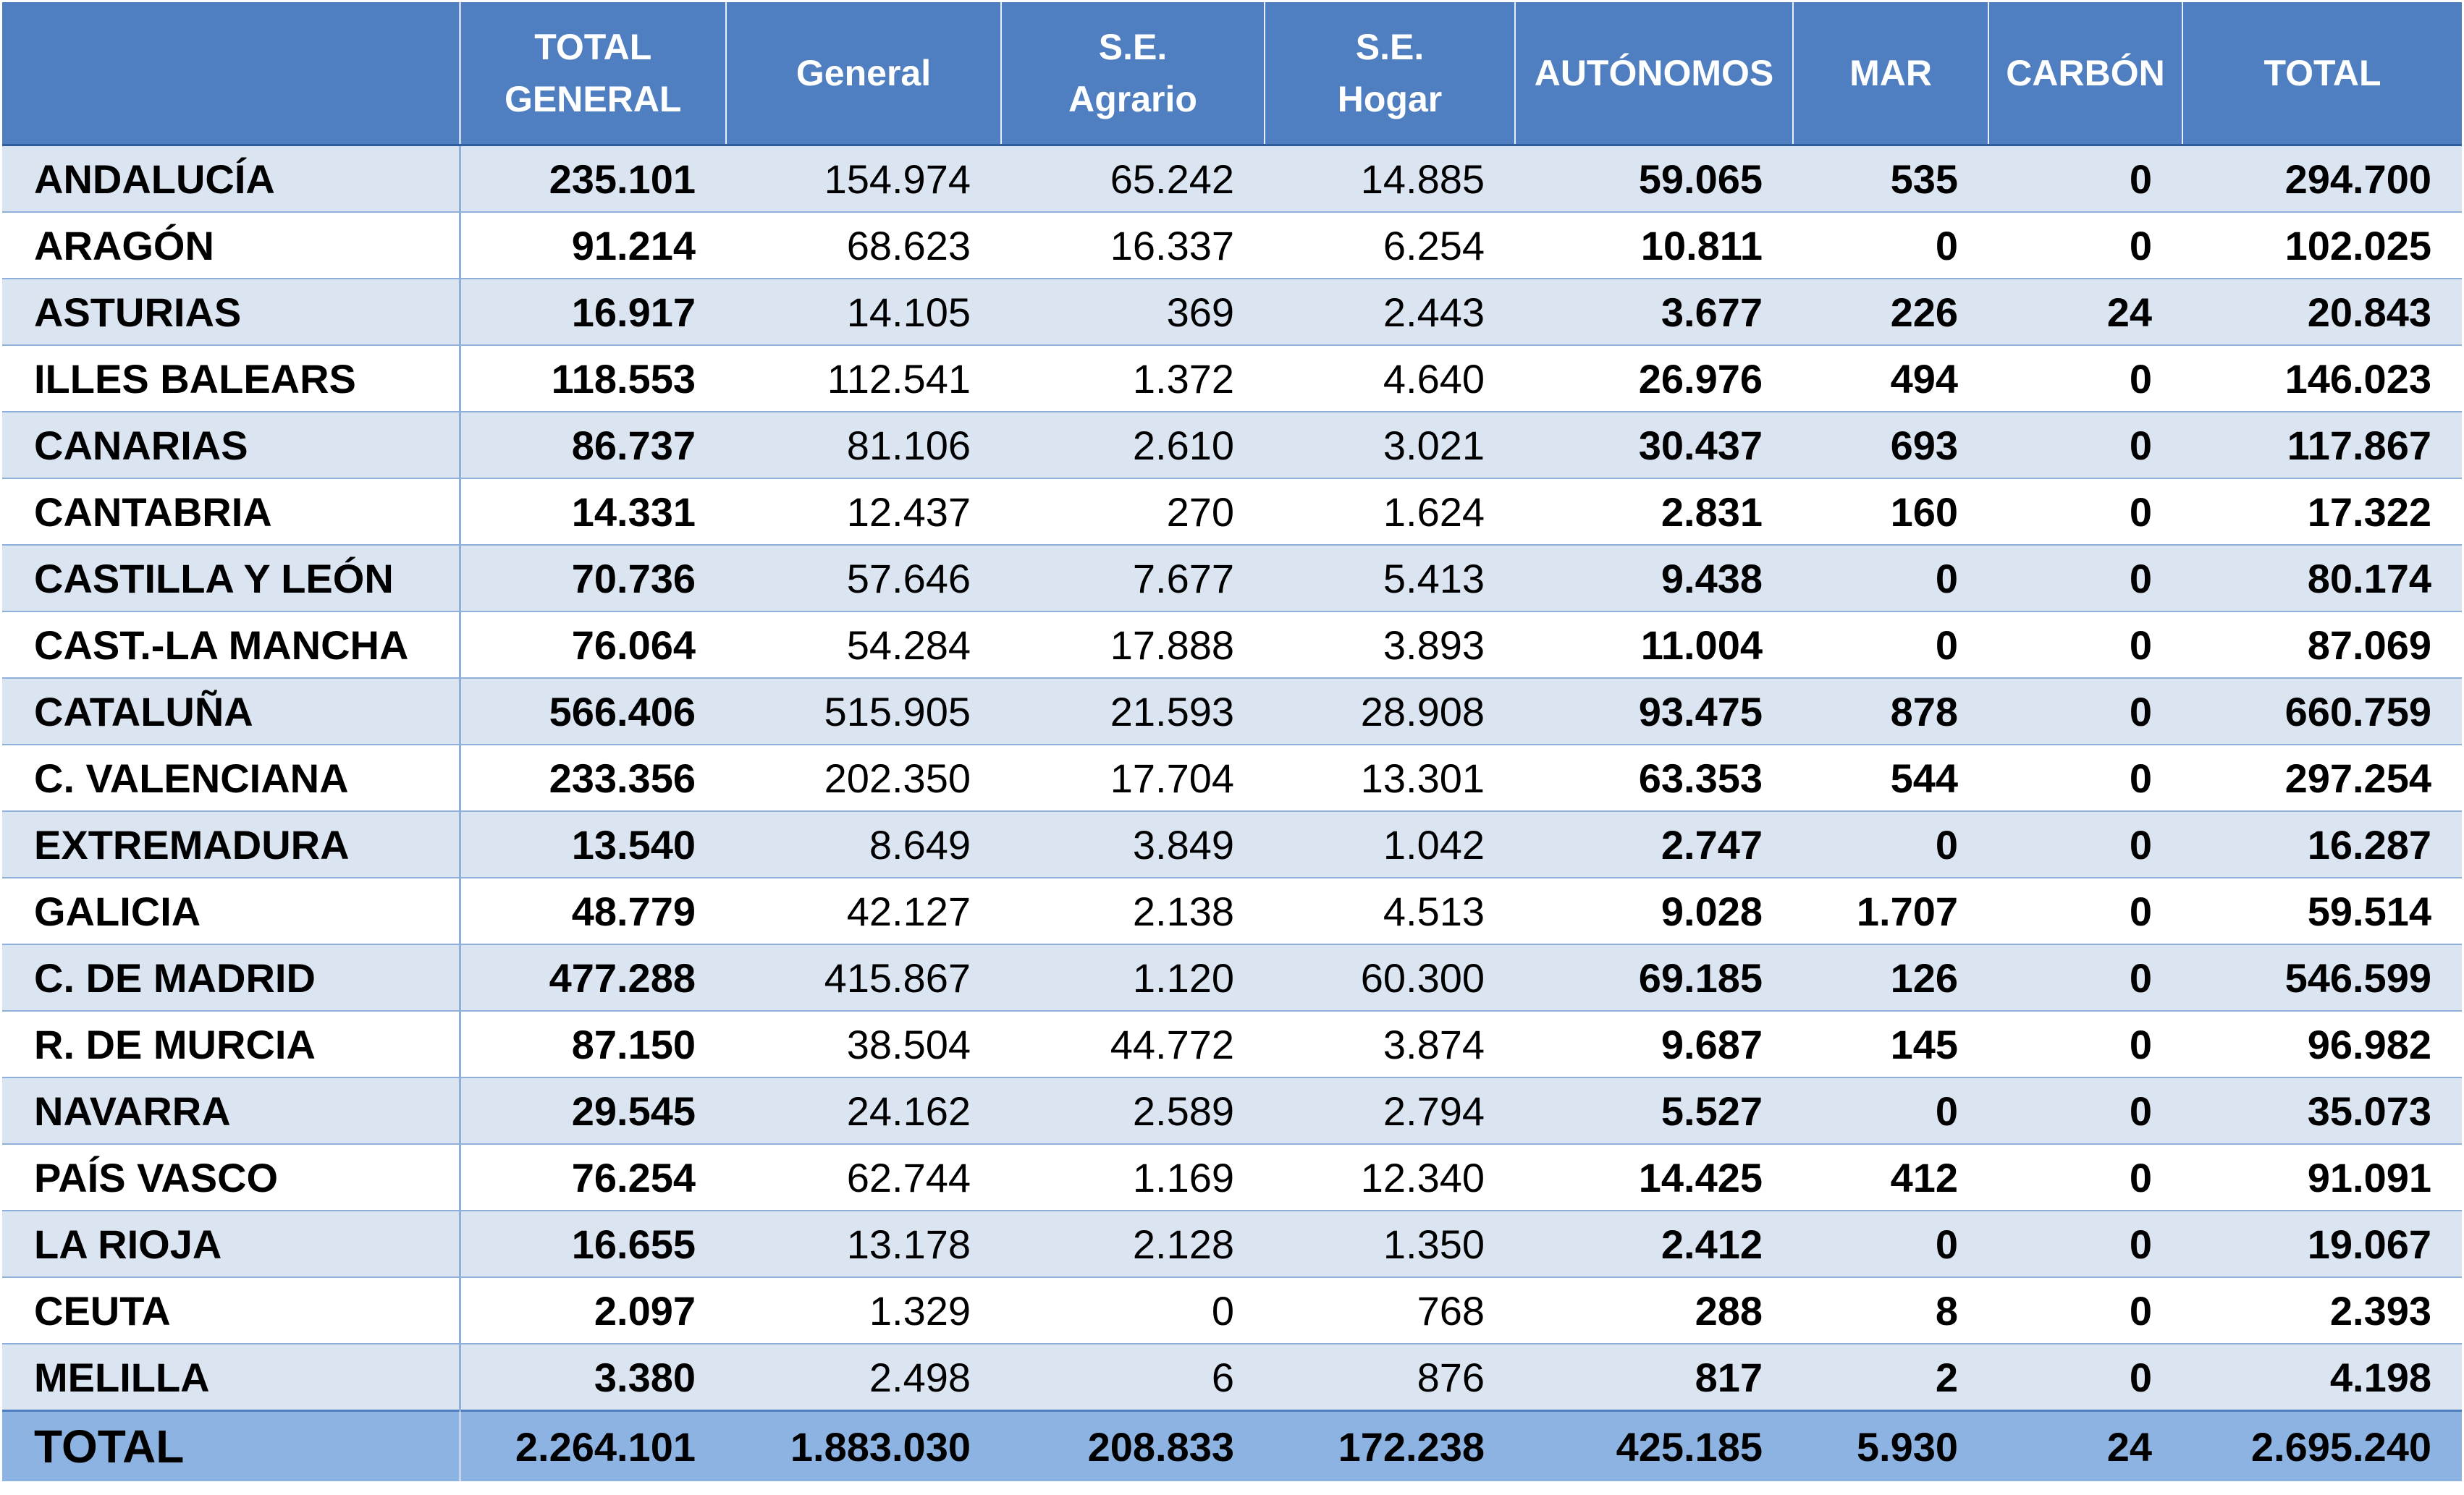  What do you see at coordinates (2322, 178) in the screenshot?
I see `total-cell: 294.700` at bounding box center [2322, 178].